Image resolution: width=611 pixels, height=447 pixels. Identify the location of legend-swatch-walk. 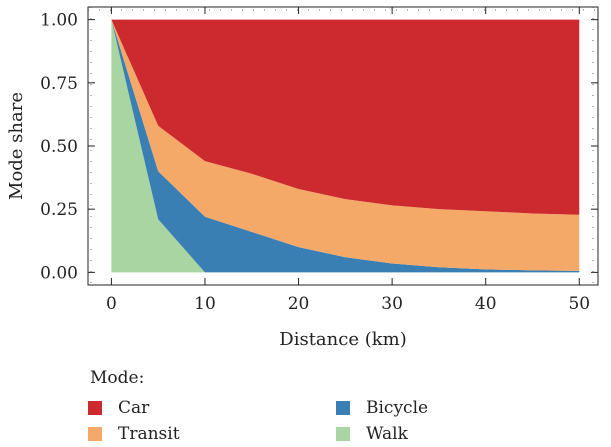
(343, 434).